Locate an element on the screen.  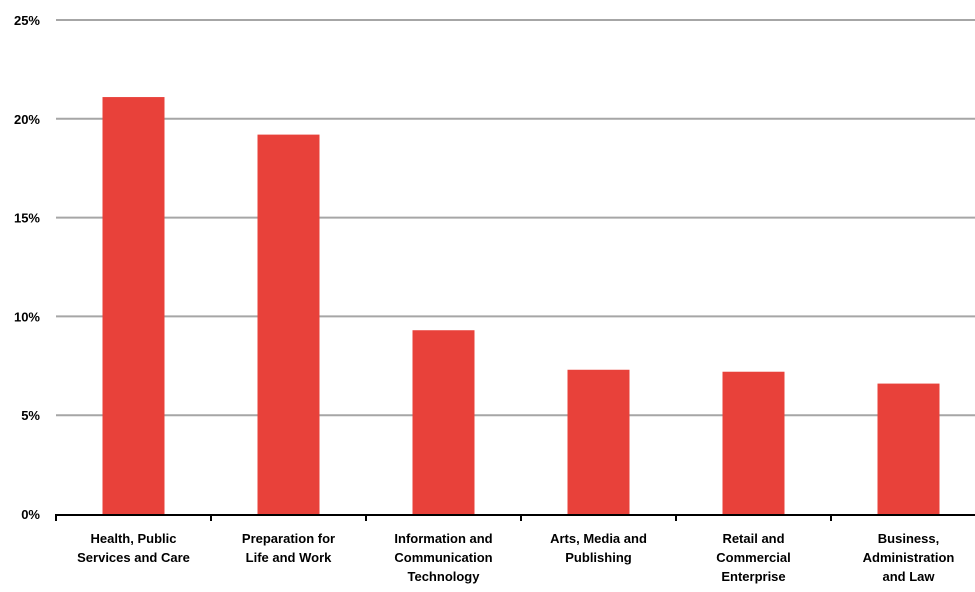
y-tick-label: 25% is located at coordinates (27, 20).